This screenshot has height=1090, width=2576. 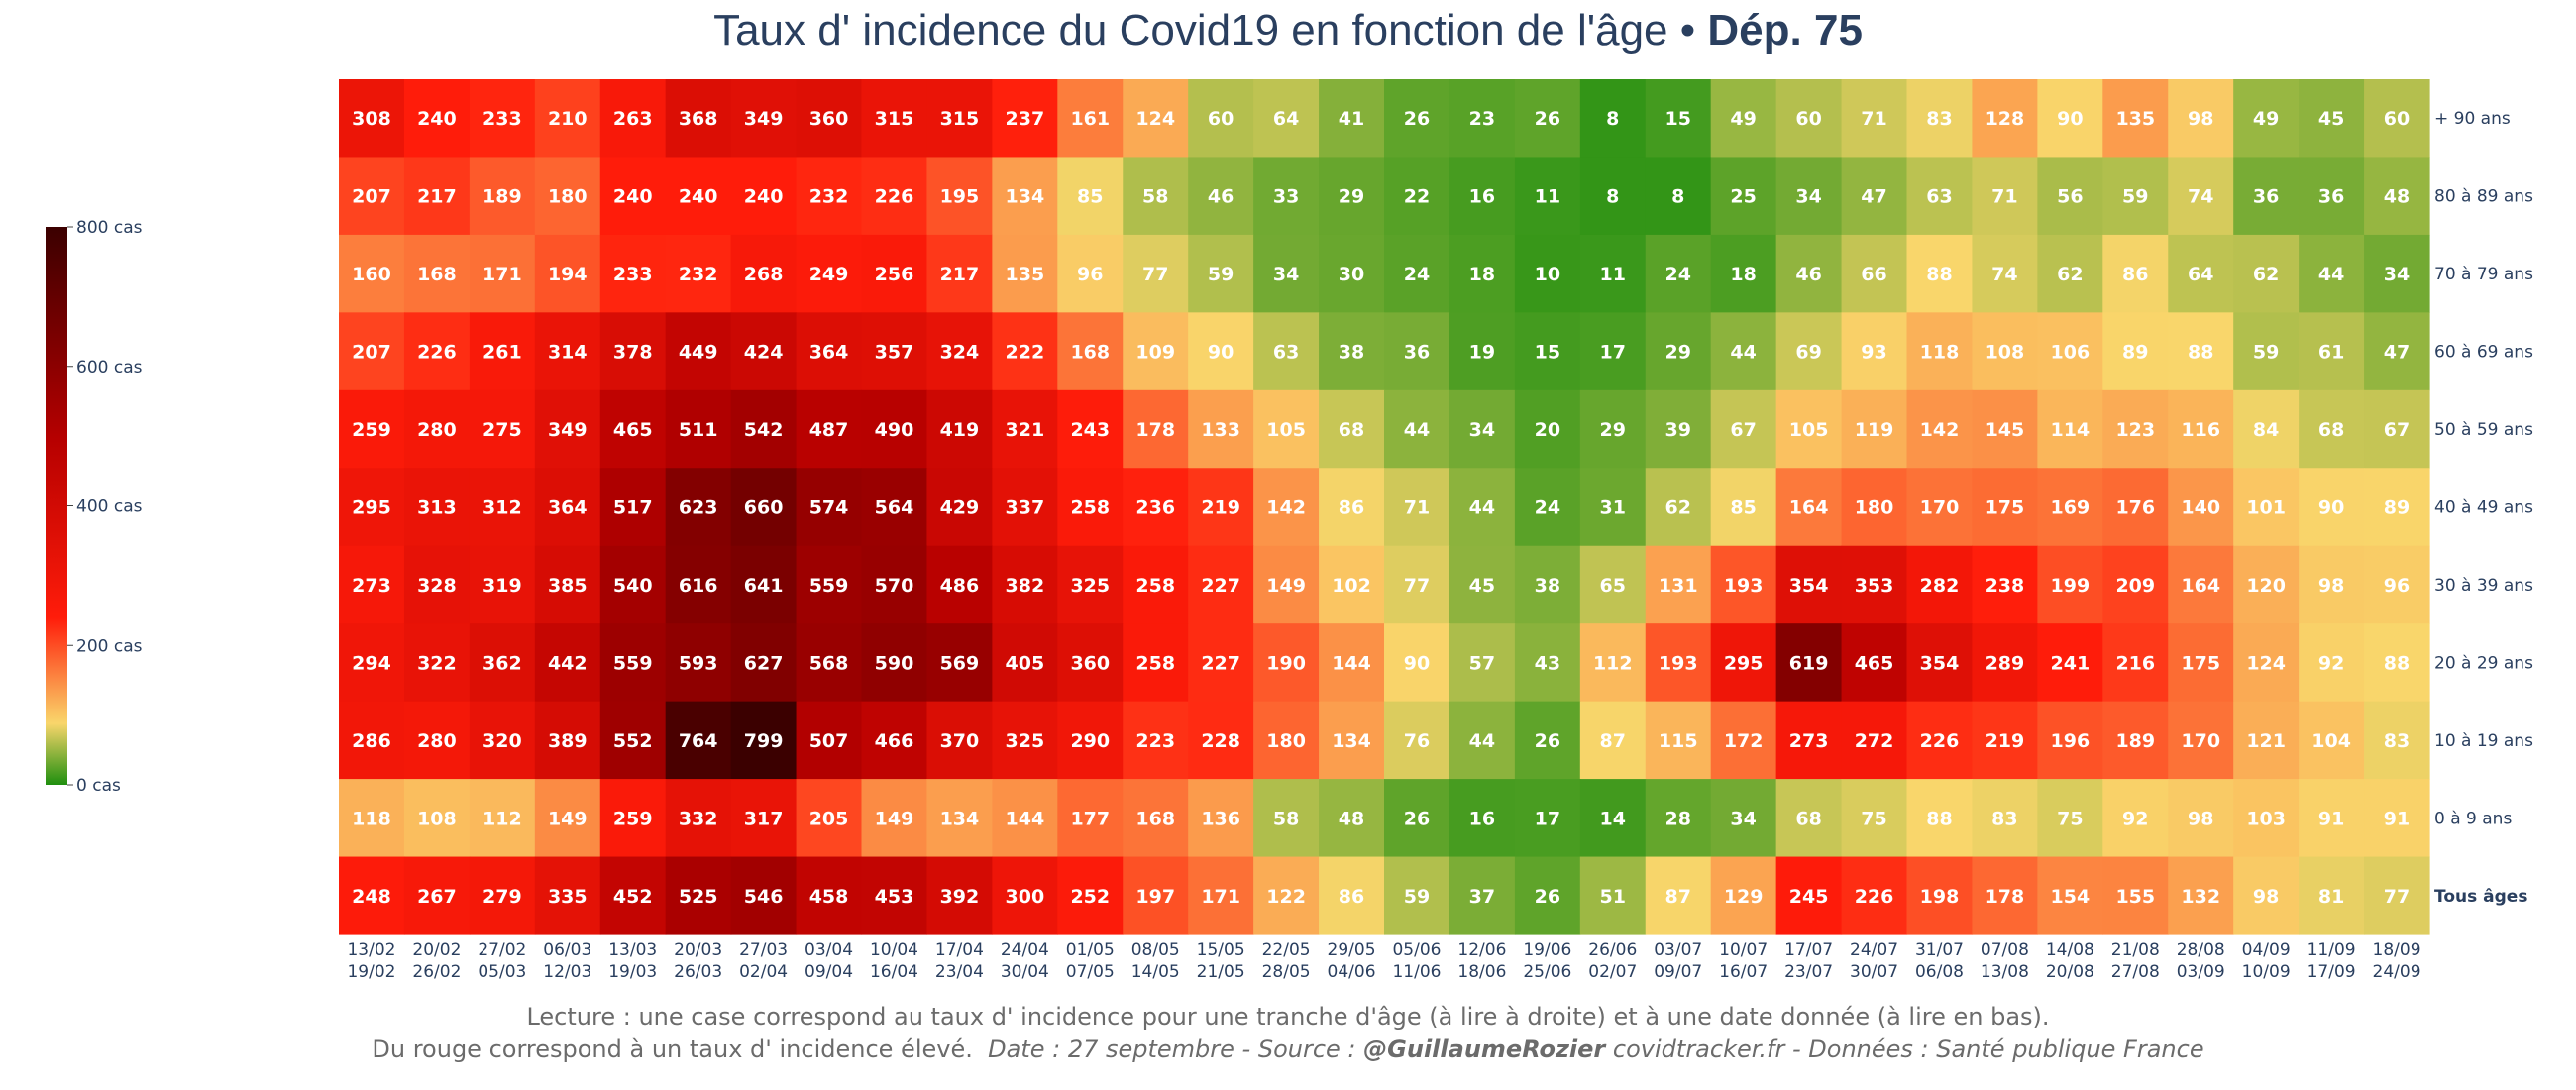 I want to click on cell-value-label: 112, so click(x=1613, y=663).